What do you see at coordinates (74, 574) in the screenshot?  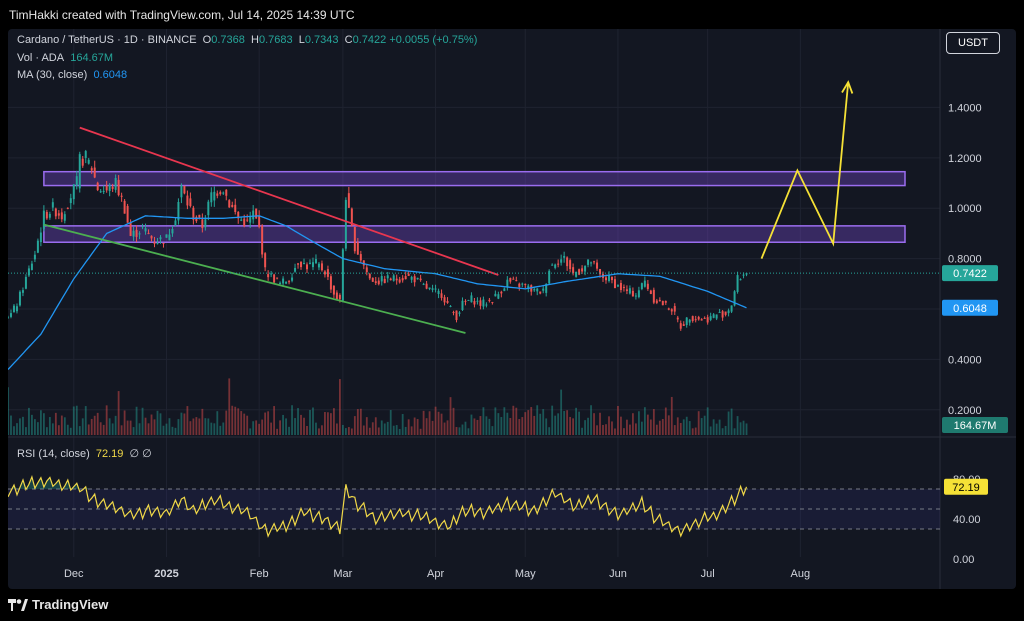 I see `time-tick-label: Dec` at bounding box center [74, 574].